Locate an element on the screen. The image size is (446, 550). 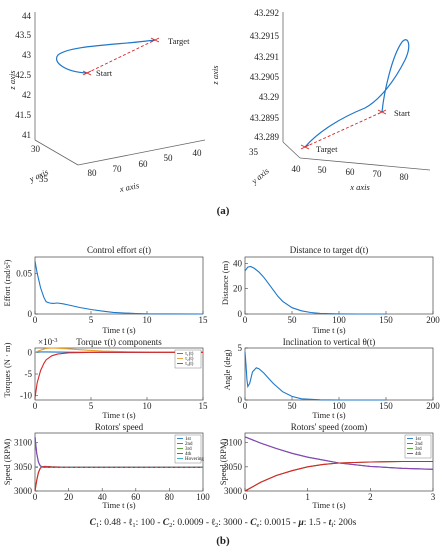
param-l2-value: : 3000 - is located at coordinates (234, 523).